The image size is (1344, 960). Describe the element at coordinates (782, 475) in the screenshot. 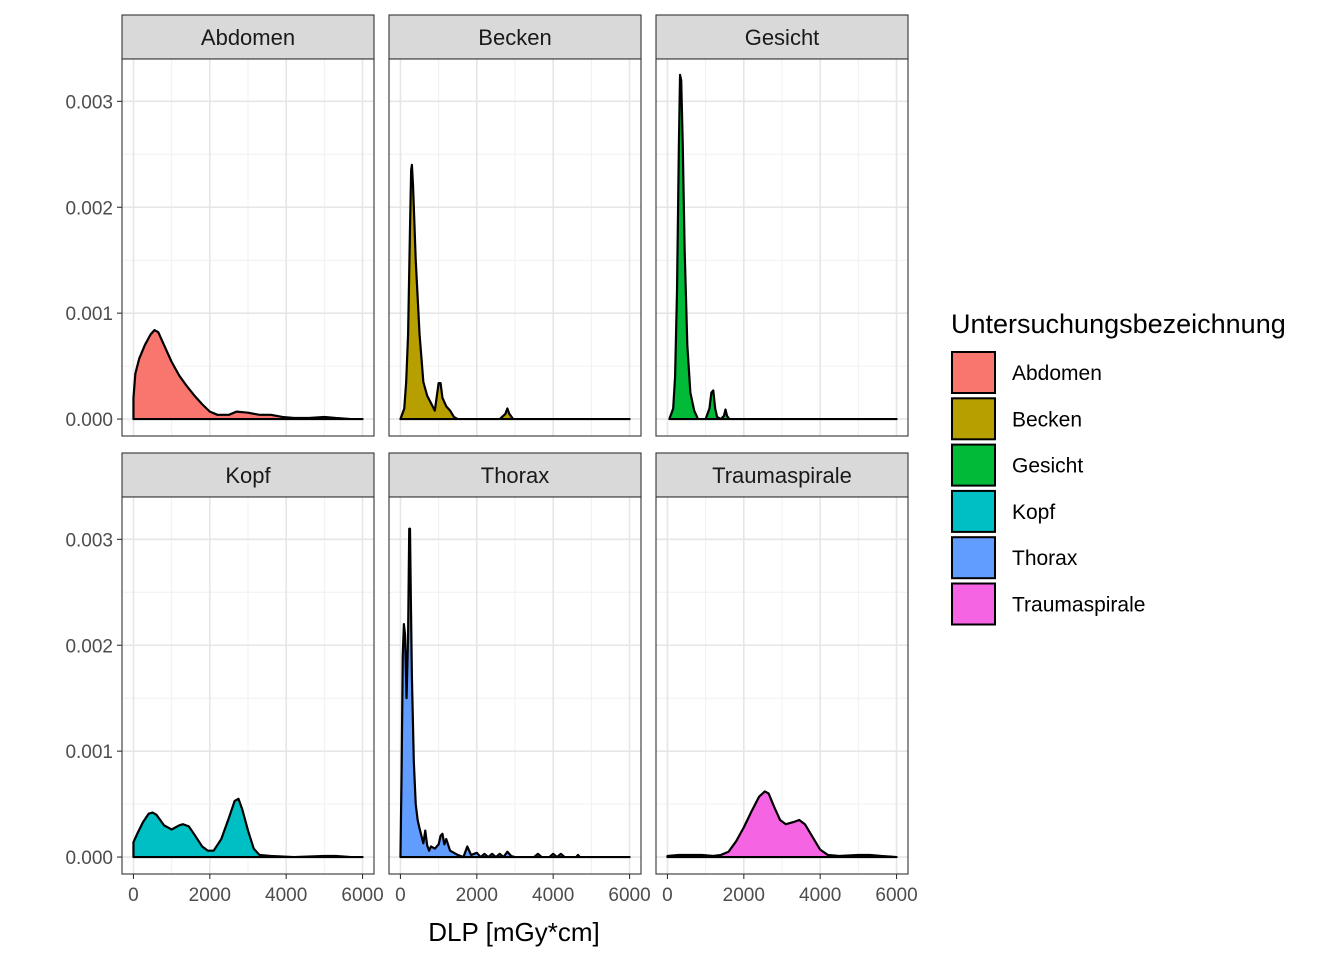

I see `facet-strip-label: Traumaspirale` at that location.